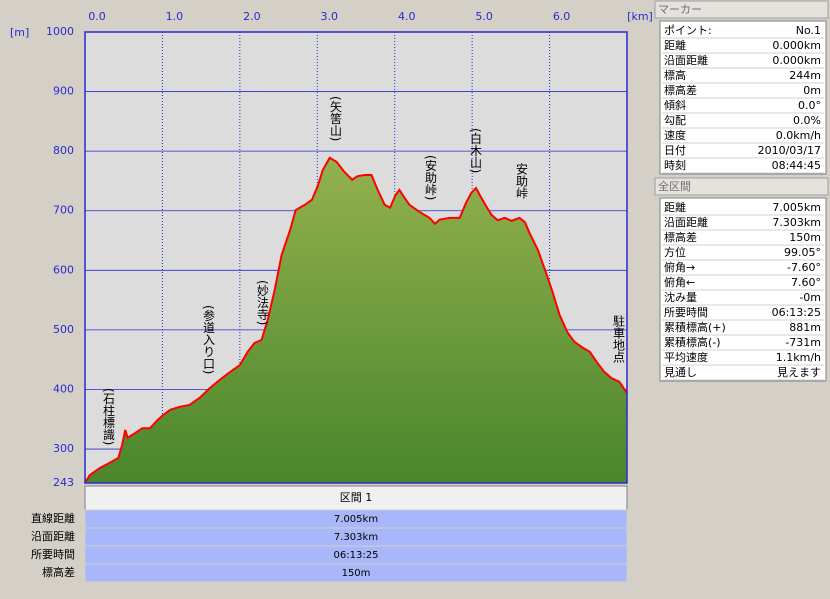 This screenshot has height=599, width=830. I want to click on peak-label: (妙法寺), so click(263, 302).